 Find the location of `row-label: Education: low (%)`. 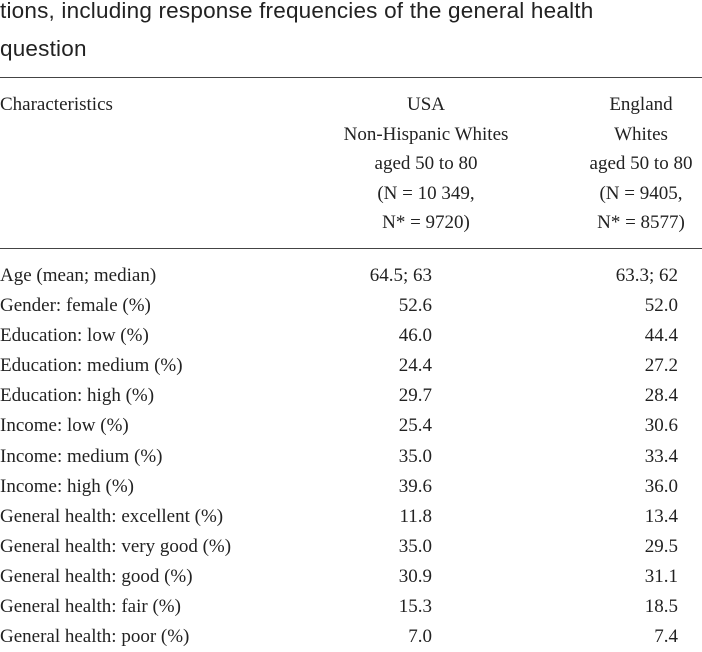

row-label: Education: low (%) is located at coordinates (74, 336).